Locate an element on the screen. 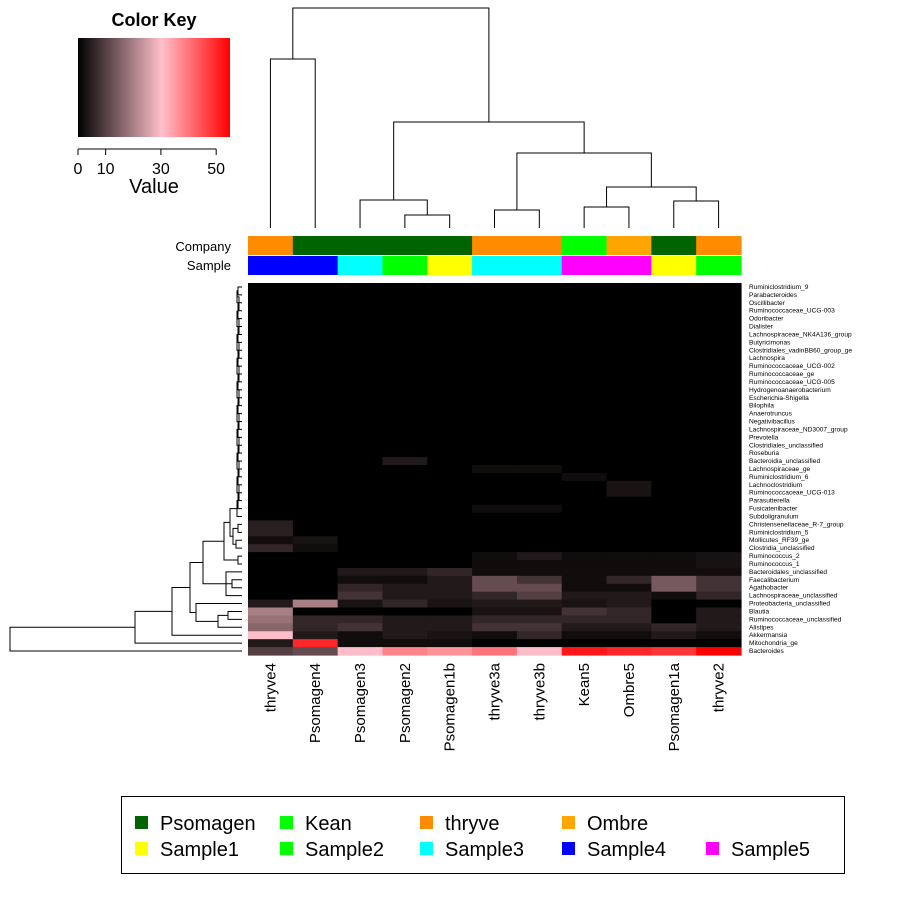 This screenshot has width=909, height=911. company-cell-Psomagen4 is located at coordinates (315, 245).